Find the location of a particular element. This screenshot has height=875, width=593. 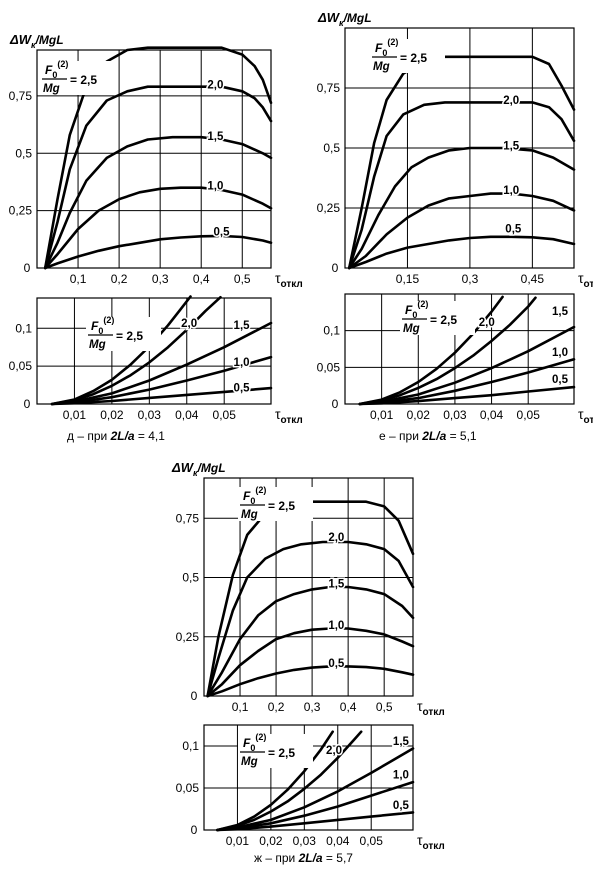

panel-caption: е – при 2L/a = 5,1 is located at coordinates (428, 436).